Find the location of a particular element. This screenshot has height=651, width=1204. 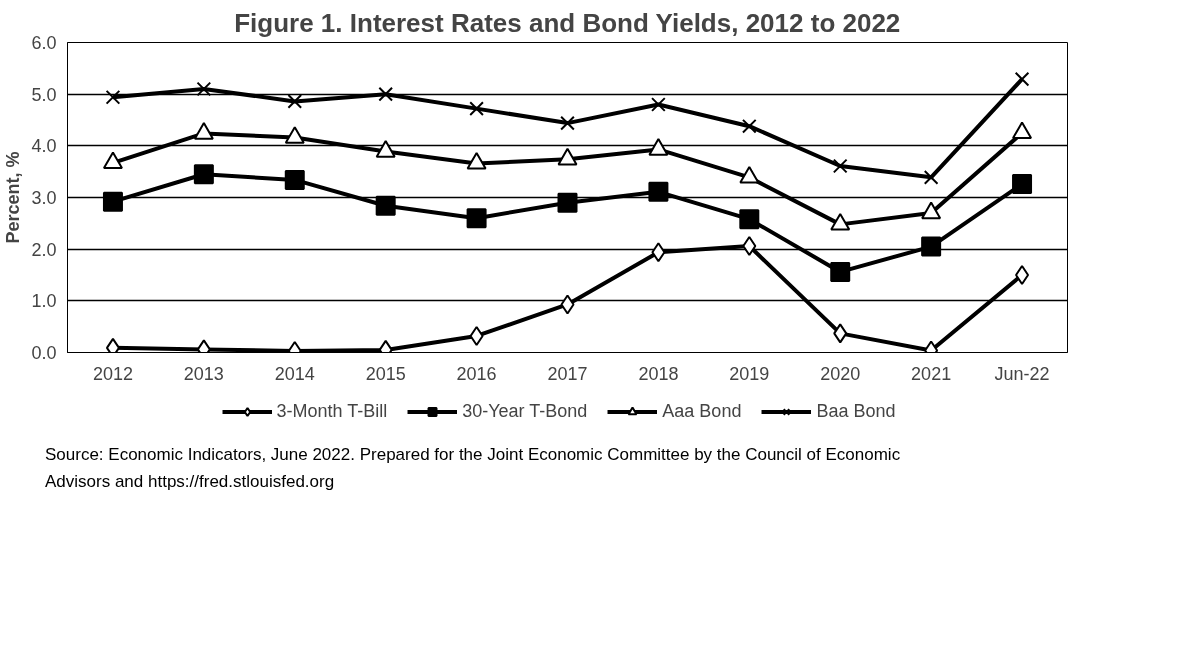

y-tick-label: 2.0 is located at coordinates (44, 249).